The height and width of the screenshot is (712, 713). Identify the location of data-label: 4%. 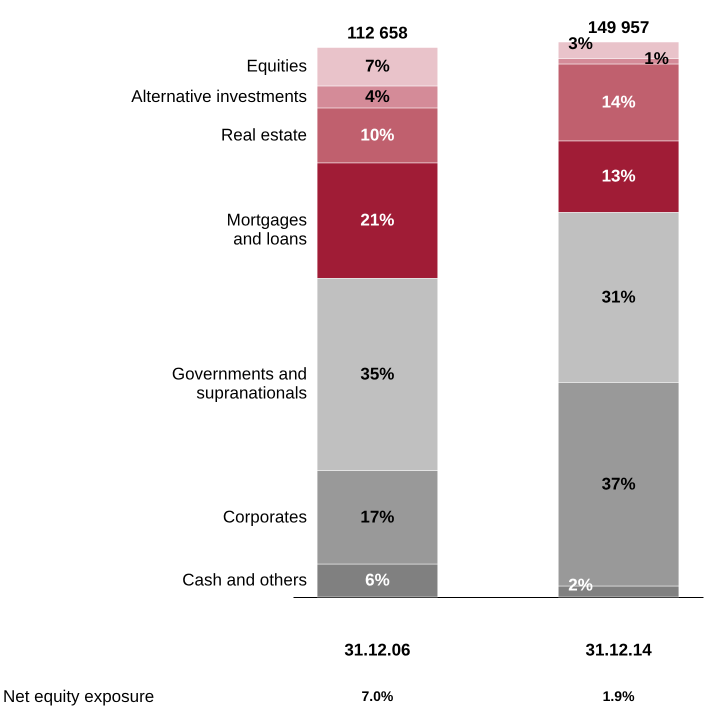
(377, 96).